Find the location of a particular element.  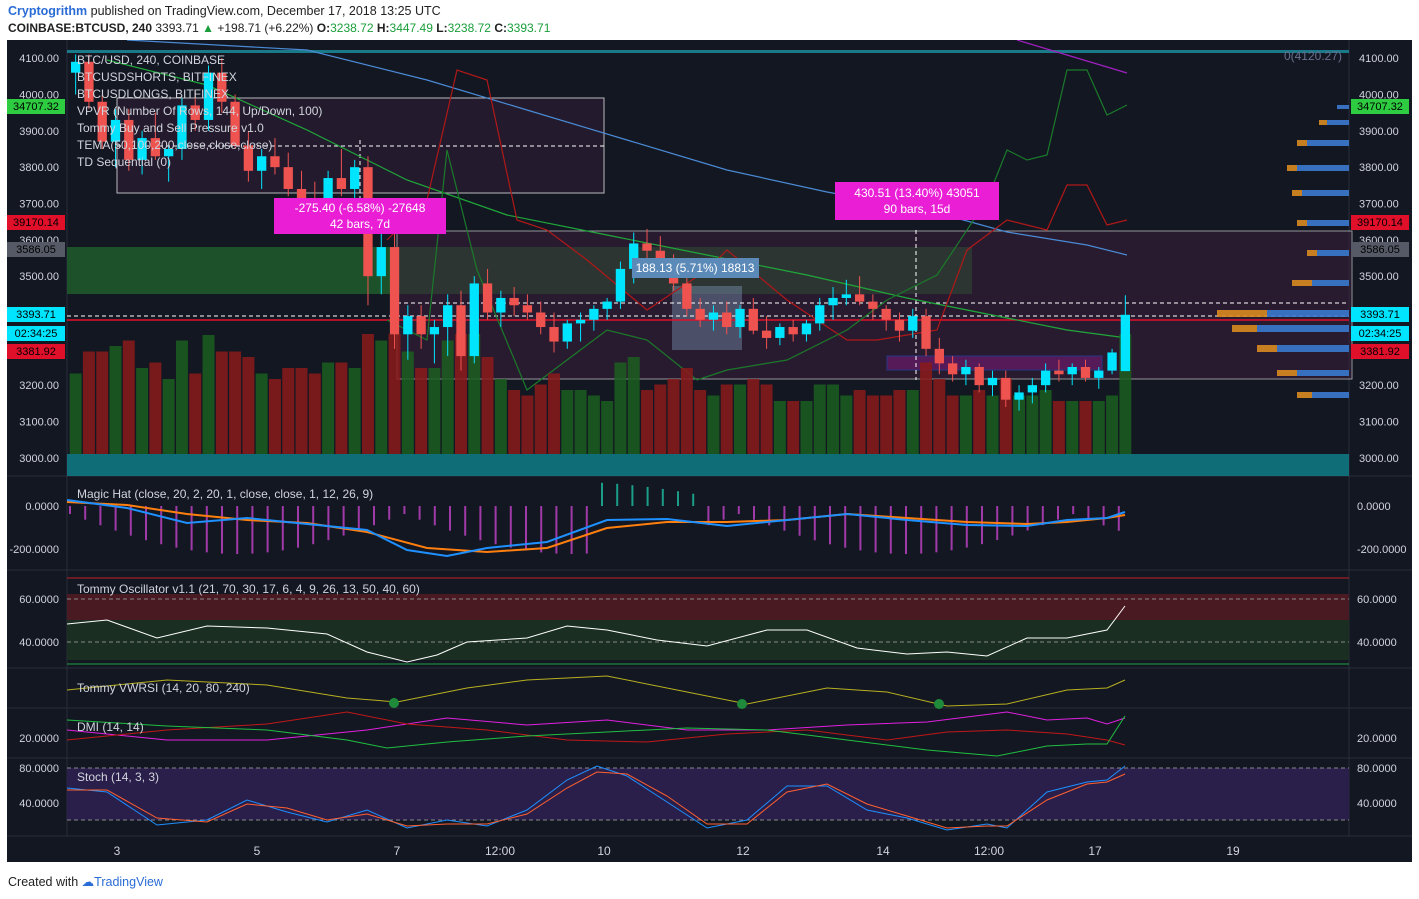

svg-text: 3393.71 is located at coordinates (36, 315).